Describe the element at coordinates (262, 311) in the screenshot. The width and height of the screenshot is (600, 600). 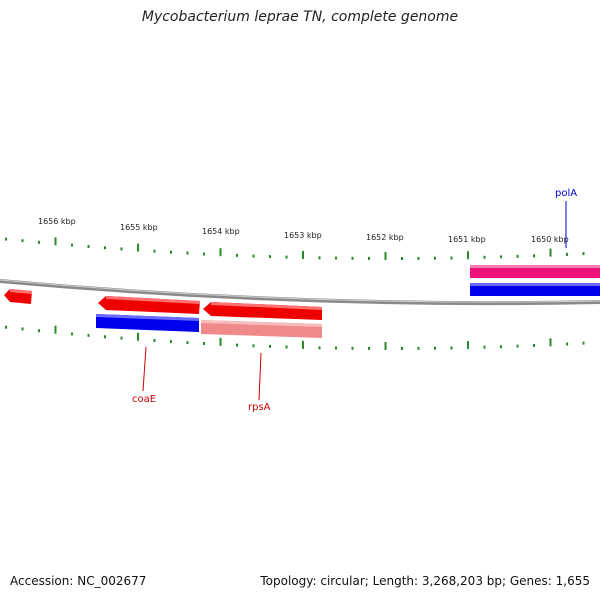
I see `feature-rpsA-red-arrow` at that location.